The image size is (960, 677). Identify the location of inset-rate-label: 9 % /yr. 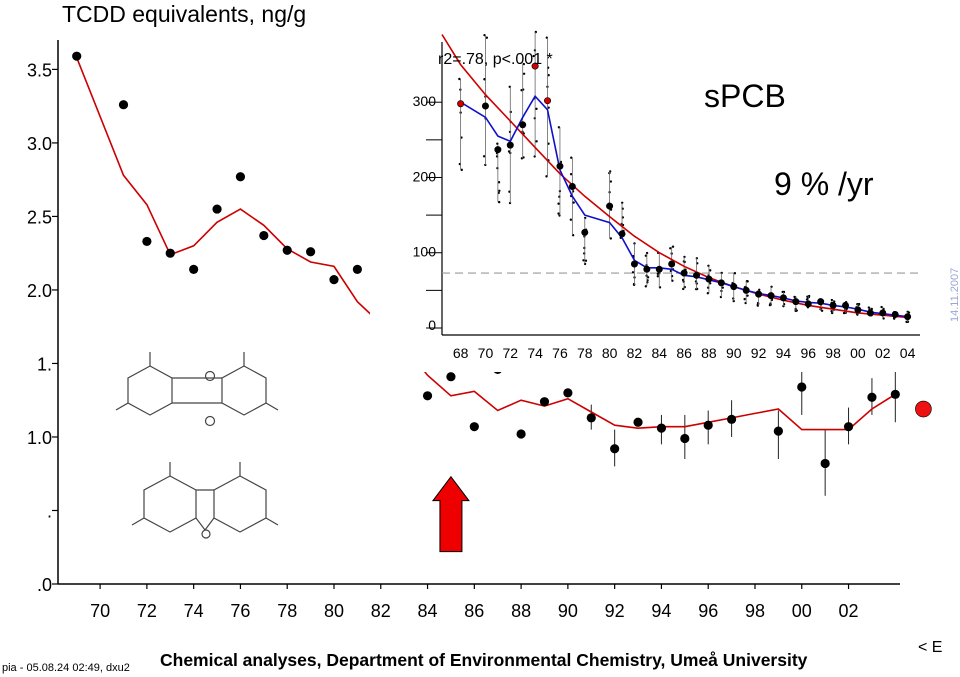
(824, 184).